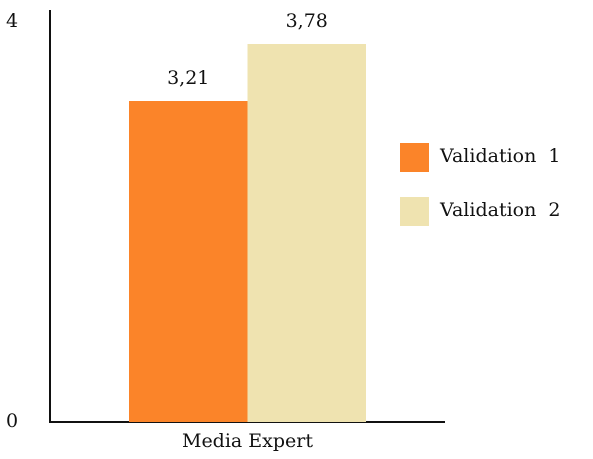  What do you see at coordinates (247, 441) in the screenshot?
I see `x-tick-label: Media Expert` at bounding box center [247, 441].